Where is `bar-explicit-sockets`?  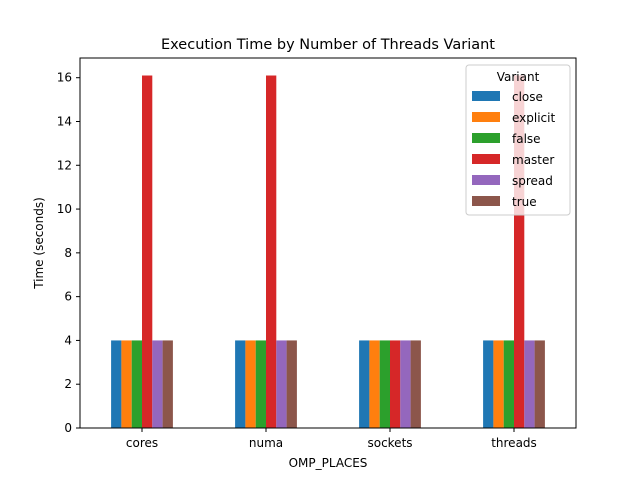
bar-explicit-sockets is located at coordinates (374, 384).